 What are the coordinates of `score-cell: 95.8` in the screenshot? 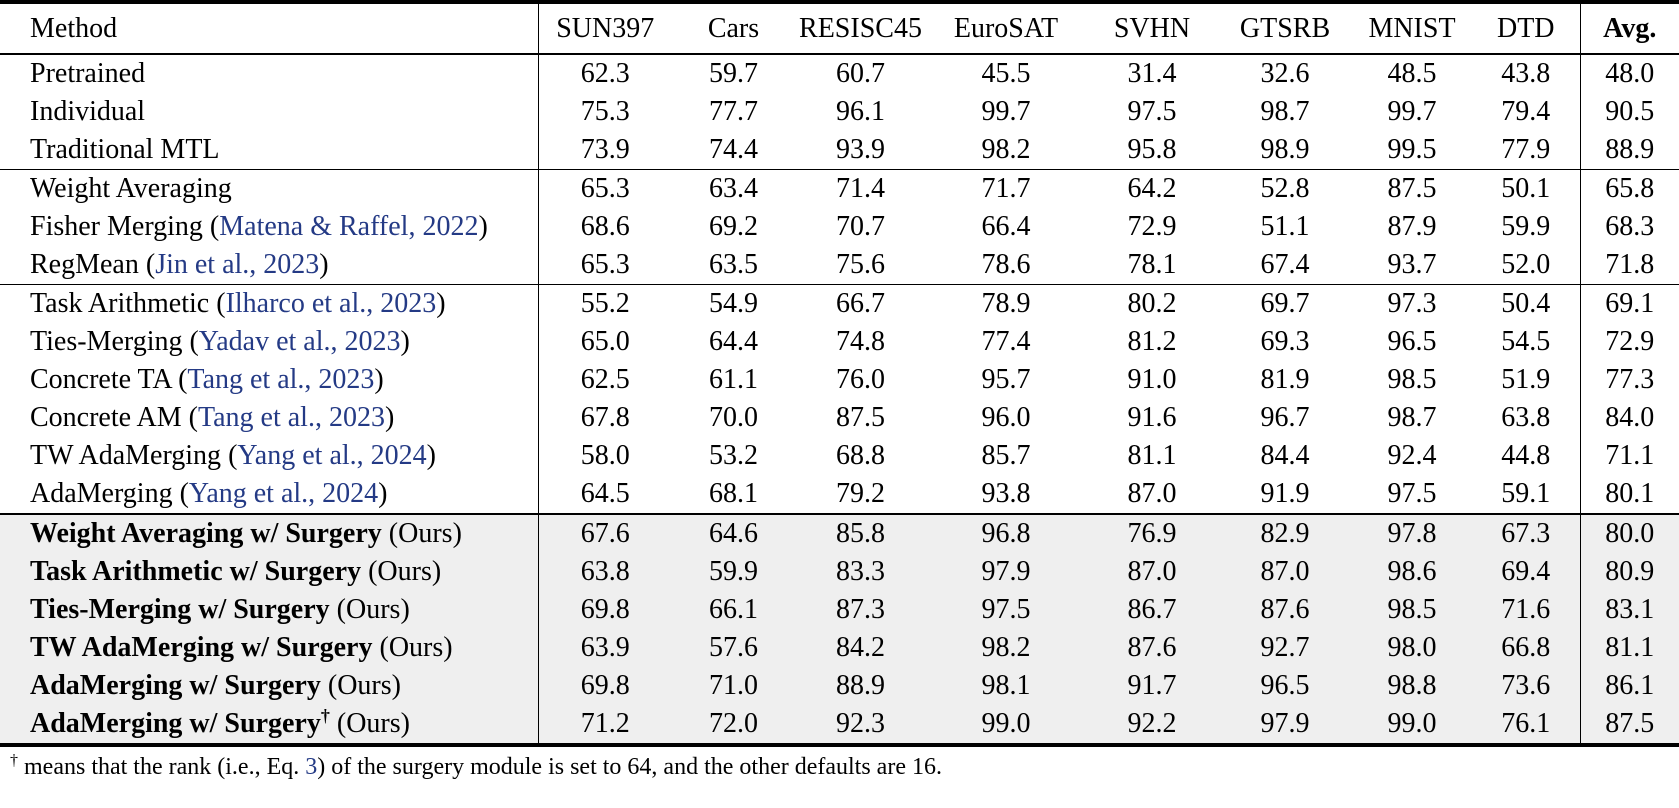 It's located at (1152, 149).